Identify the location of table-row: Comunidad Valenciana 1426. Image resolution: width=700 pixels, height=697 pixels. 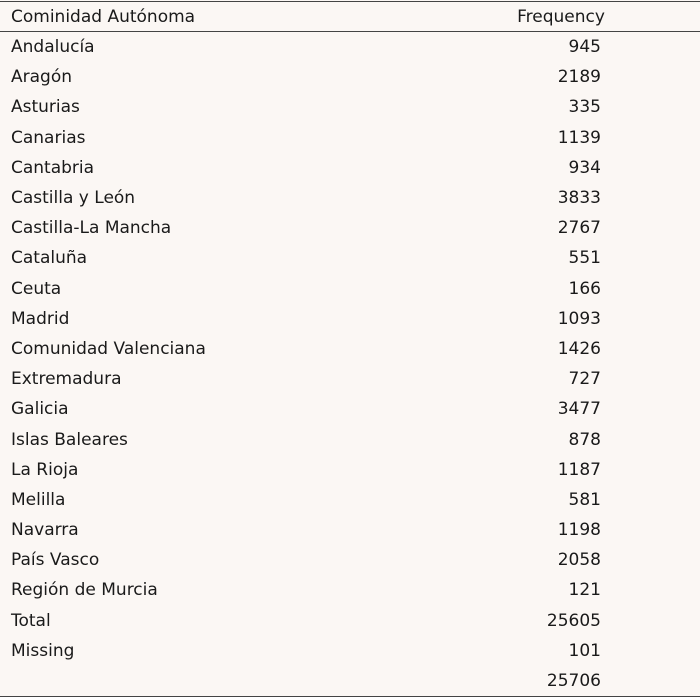
(350, 349).